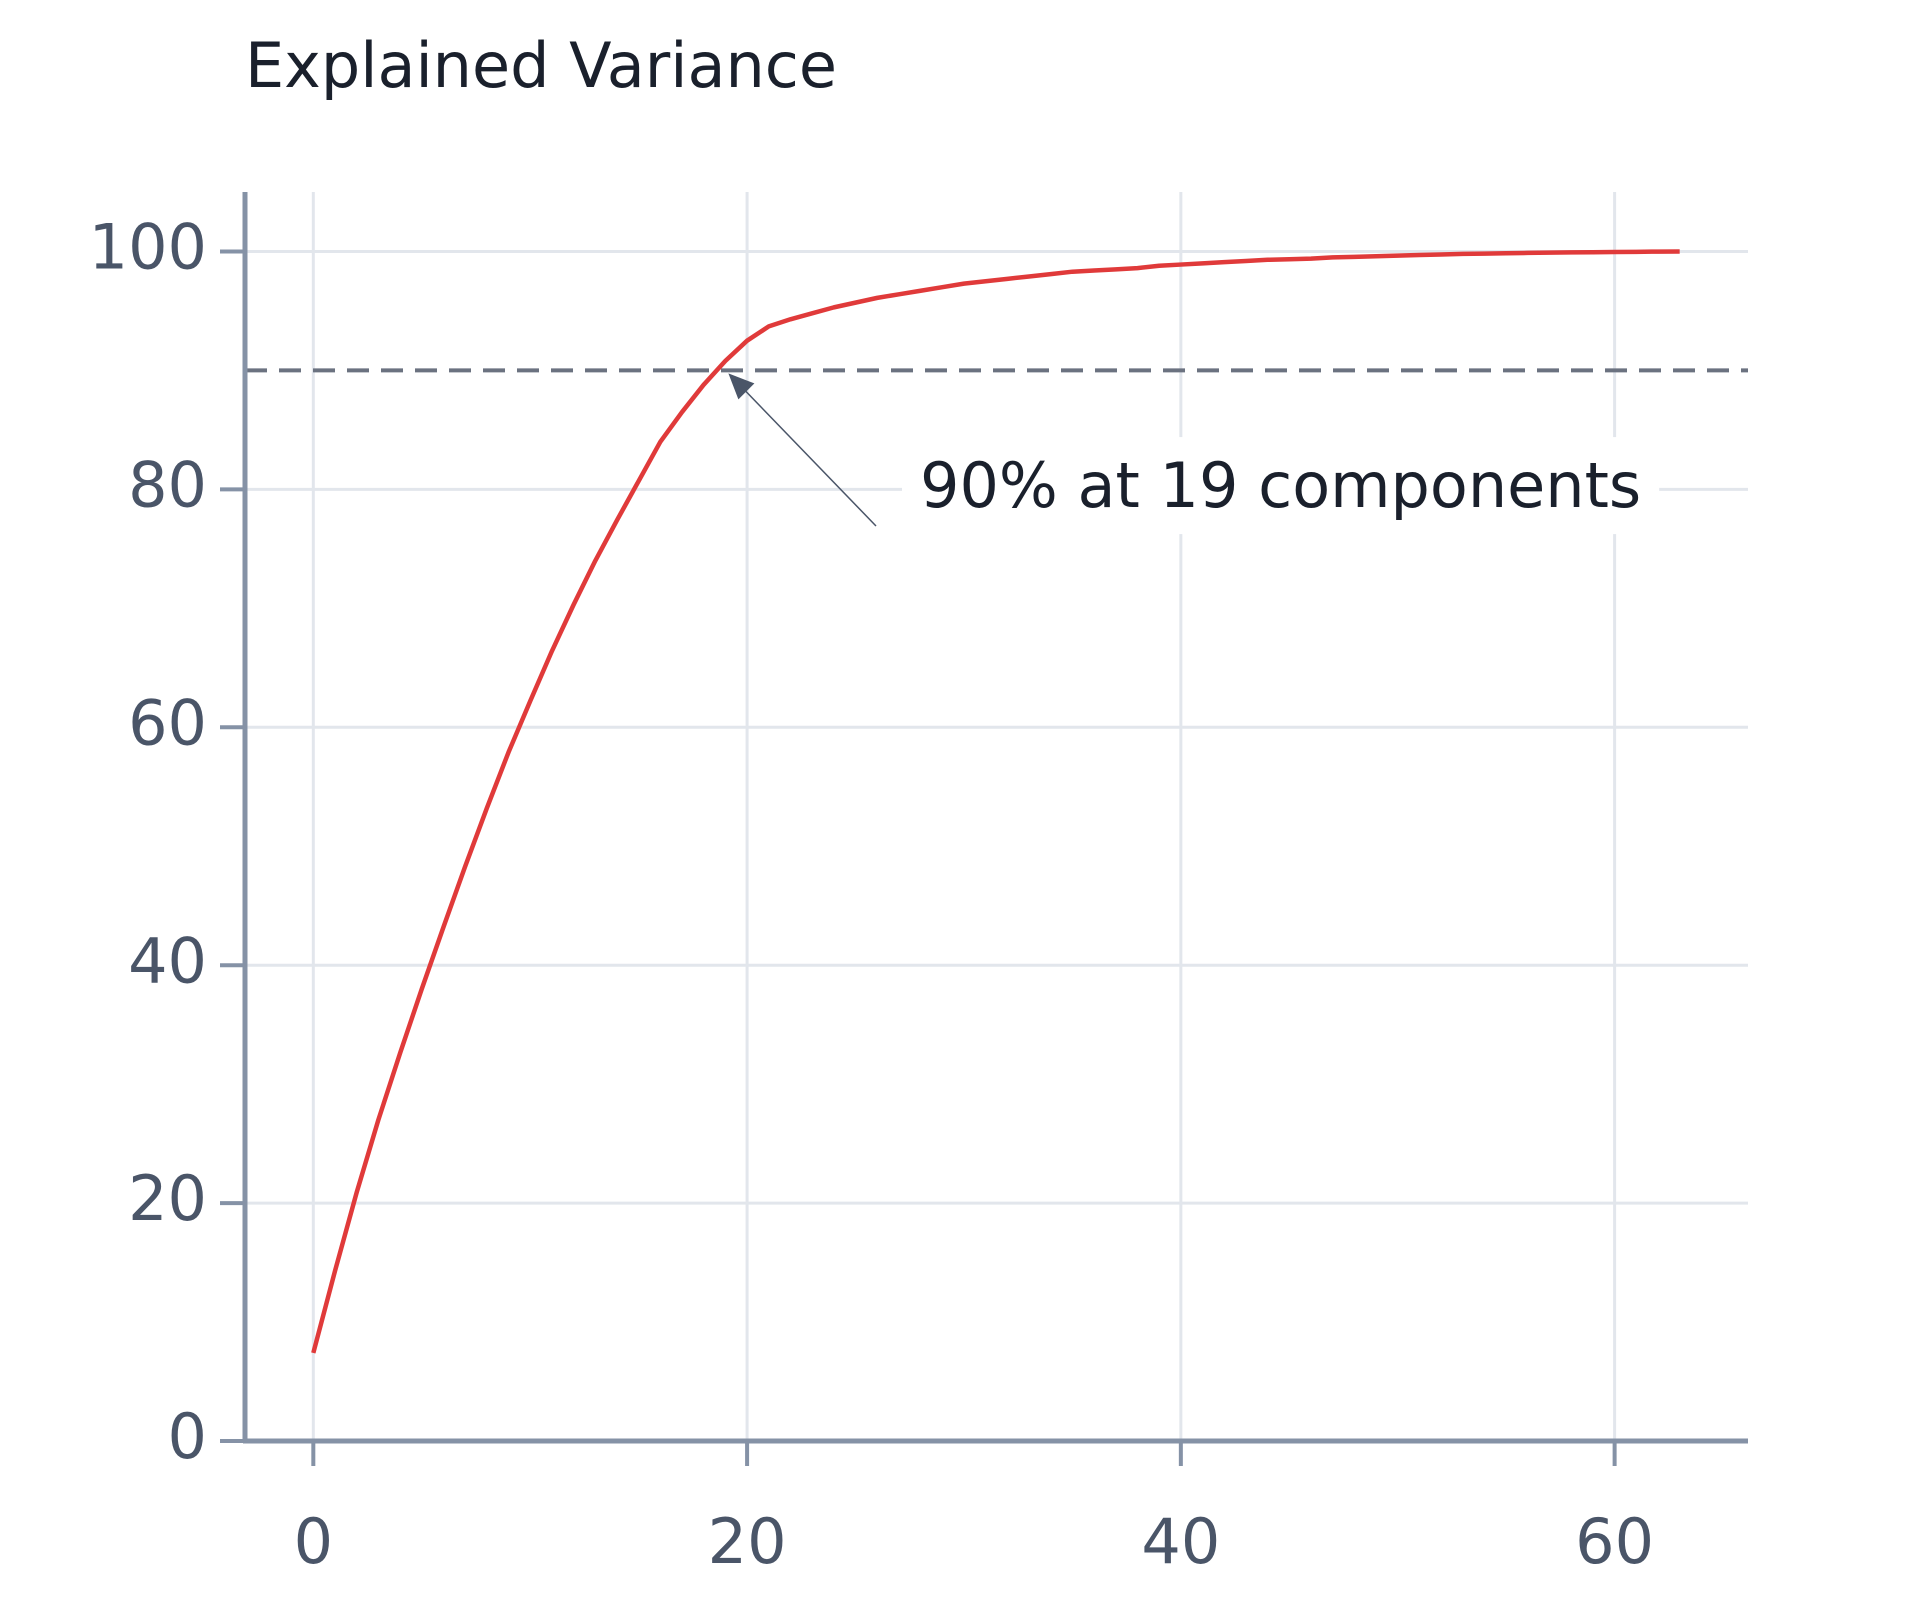 The image size is (1920, 1600). I want to click on y-tick-label: 20, so click(167, 1198).